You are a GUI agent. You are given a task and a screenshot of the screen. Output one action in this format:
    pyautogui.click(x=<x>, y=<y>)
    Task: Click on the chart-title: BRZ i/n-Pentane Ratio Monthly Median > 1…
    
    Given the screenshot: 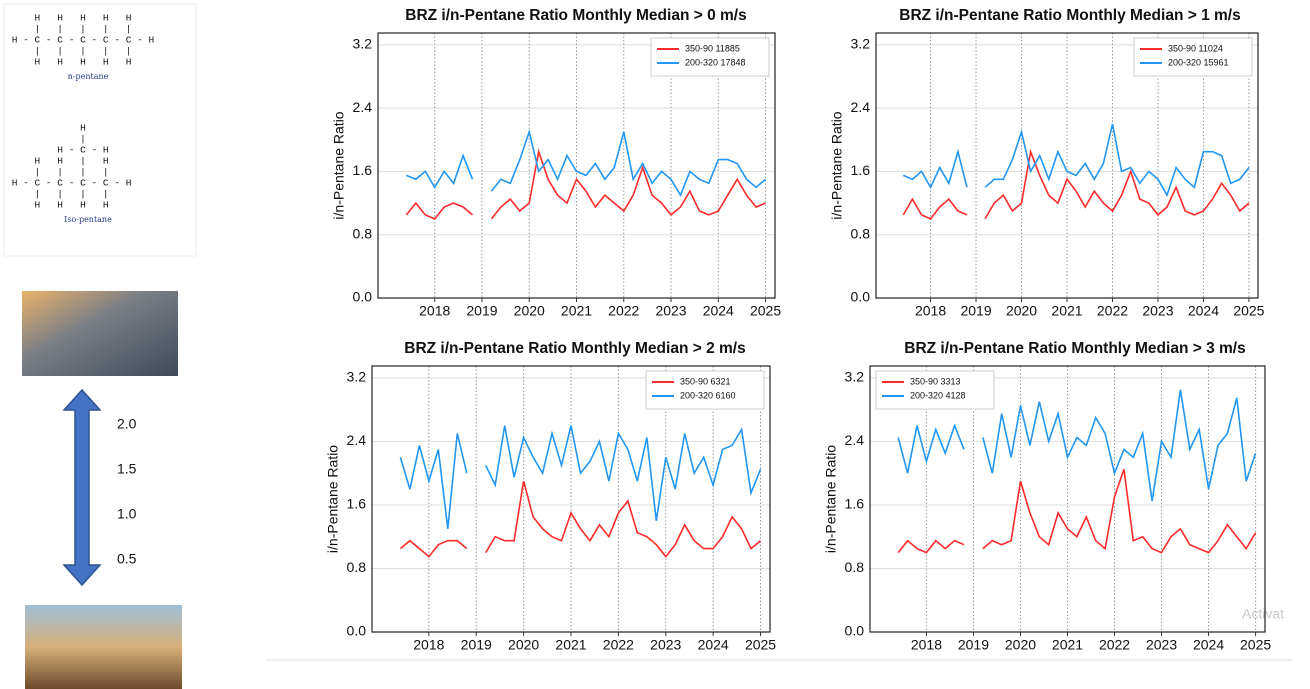 What is the action you would take?
    pyautogui.click(x=1069, y=15)
    